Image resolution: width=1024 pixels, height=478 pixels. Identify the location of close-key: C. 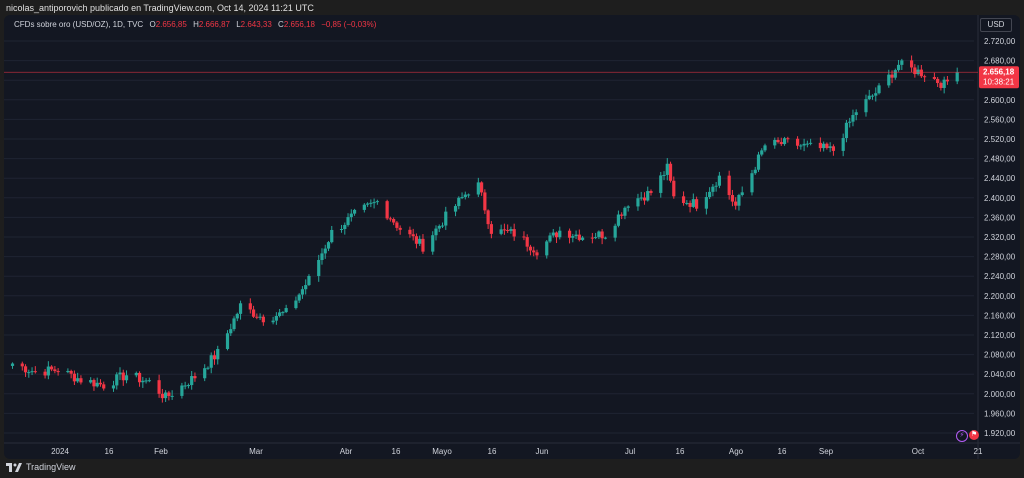
(281, 24).